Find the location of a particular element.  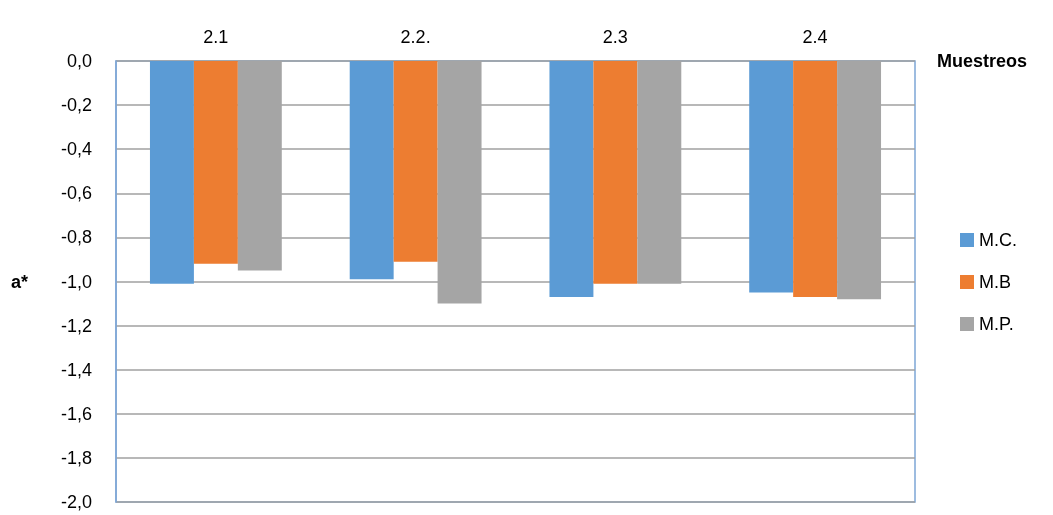

y-tick-label: -1,8 is located at coordinates (76, 457).